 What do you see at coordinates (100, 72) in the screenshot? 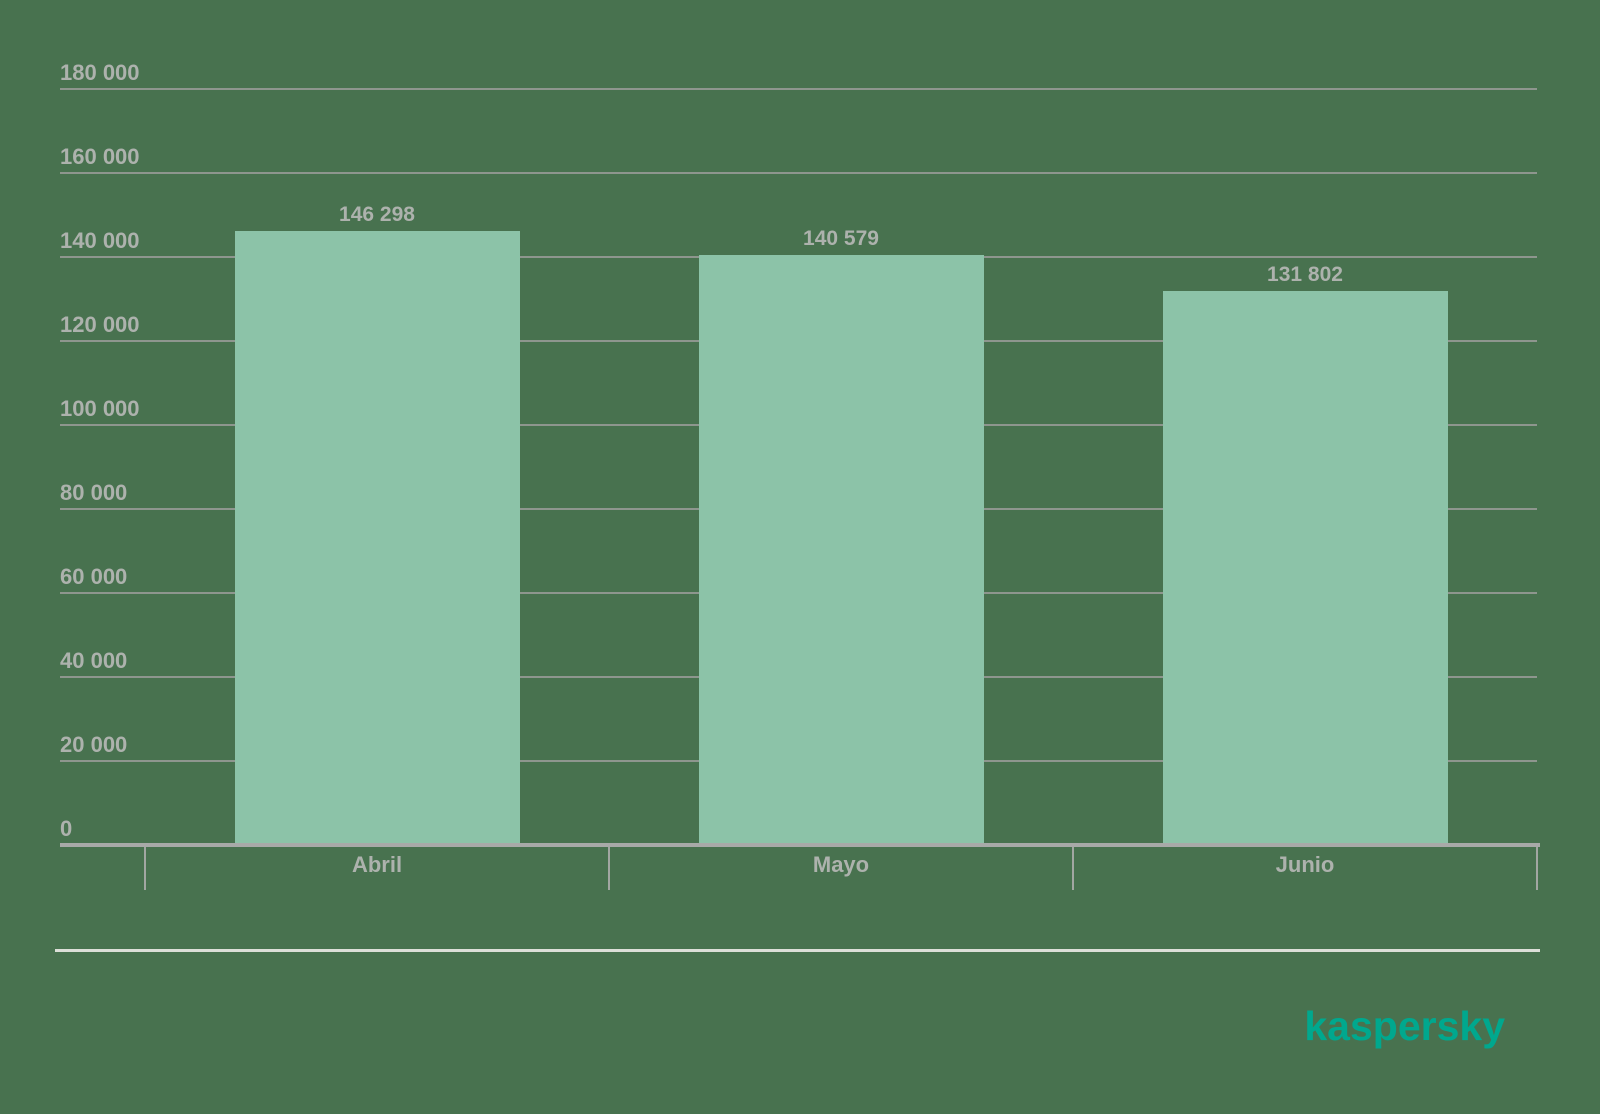
I see `y-axis-tick-label: 180 000` at bounding box center [100, 72].